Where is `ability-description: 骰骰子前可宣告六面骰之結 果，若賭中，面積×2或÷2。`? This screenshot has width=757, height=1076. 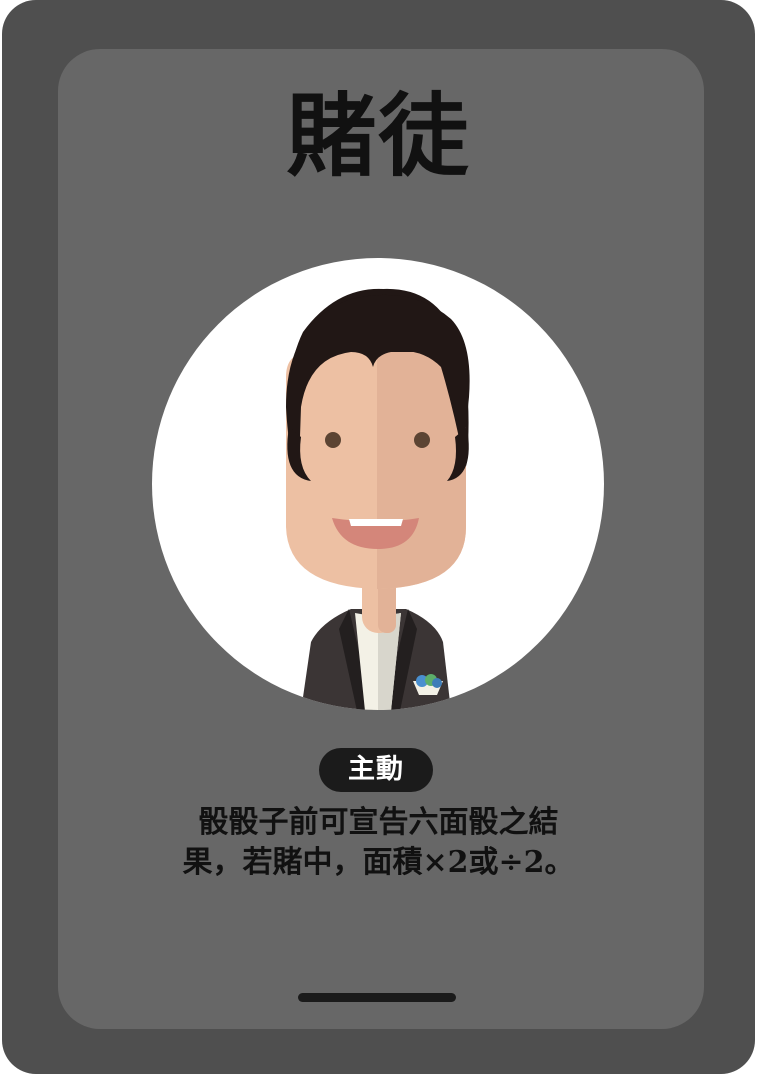 ability-description: 骰骰子前可宣告六面骰之結 果，若賭中，面積×2或÷2。 is located at coordinates (378, 843).